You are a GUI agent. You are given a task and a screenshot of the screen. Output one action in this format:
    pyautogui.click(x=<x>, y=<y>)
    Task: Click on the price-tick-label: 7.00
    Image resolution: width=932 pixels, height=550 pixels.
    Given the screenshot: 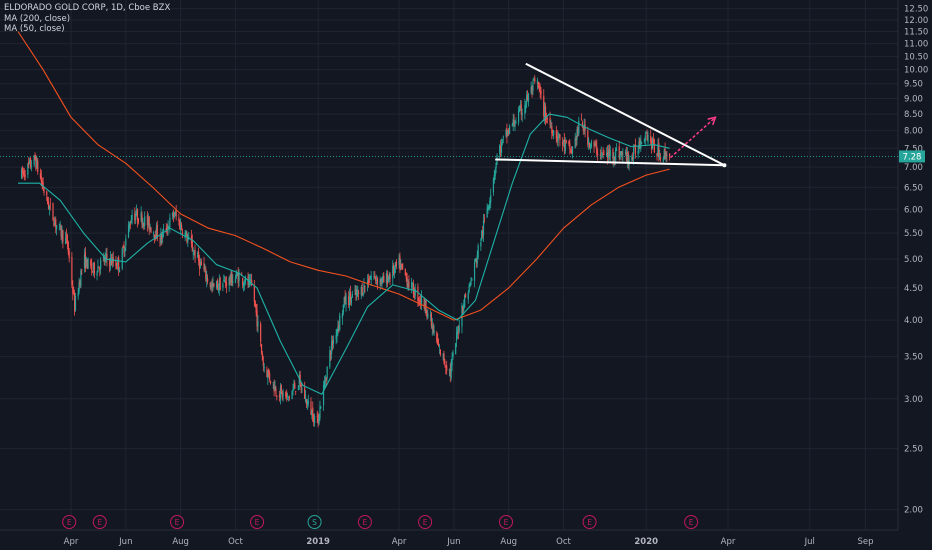 What is the action you would take?
    pyautogui.click(x=913, y=168)
    